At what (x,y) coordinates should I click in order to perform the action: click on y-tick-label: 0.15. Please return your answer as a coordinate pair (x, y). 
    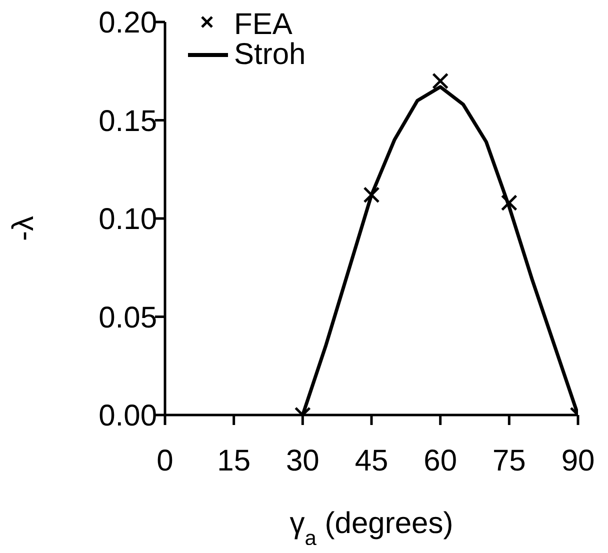
    Looking at the image, I should click on (127, 121).